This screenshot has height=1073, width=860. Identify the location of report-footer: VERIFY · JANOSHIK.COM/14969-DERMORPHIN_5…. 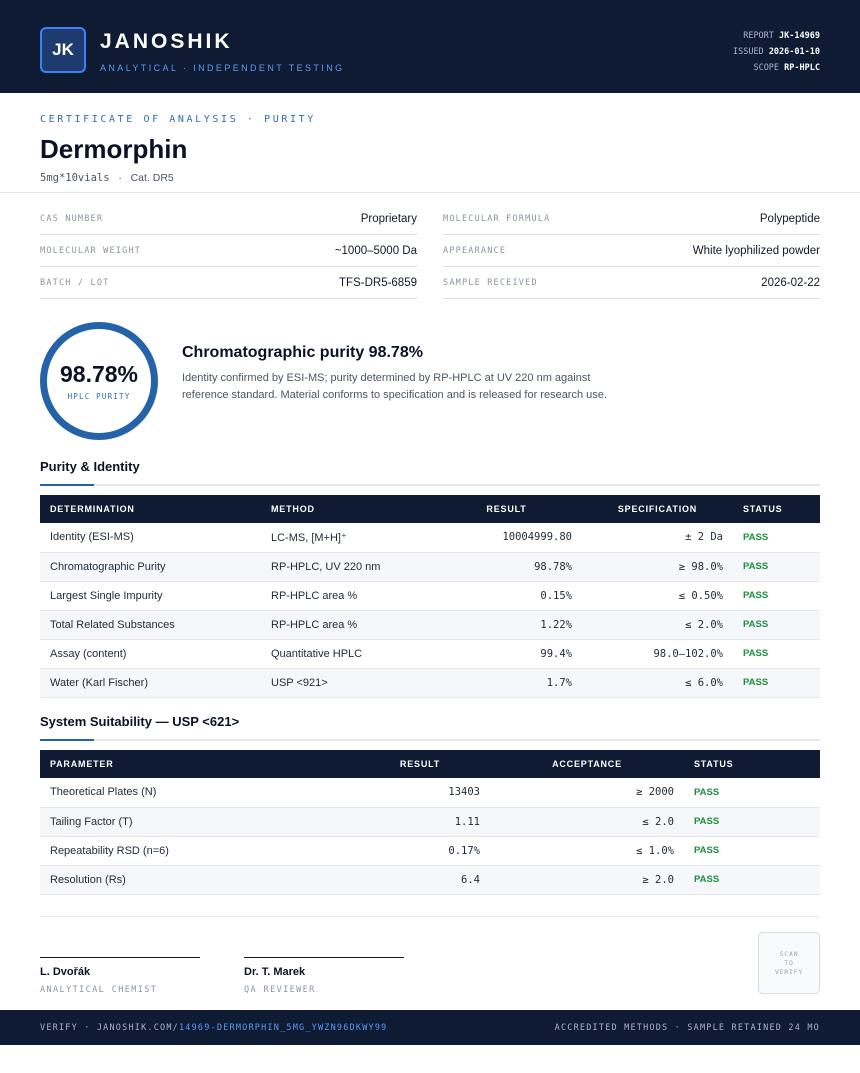
(430, 1027).